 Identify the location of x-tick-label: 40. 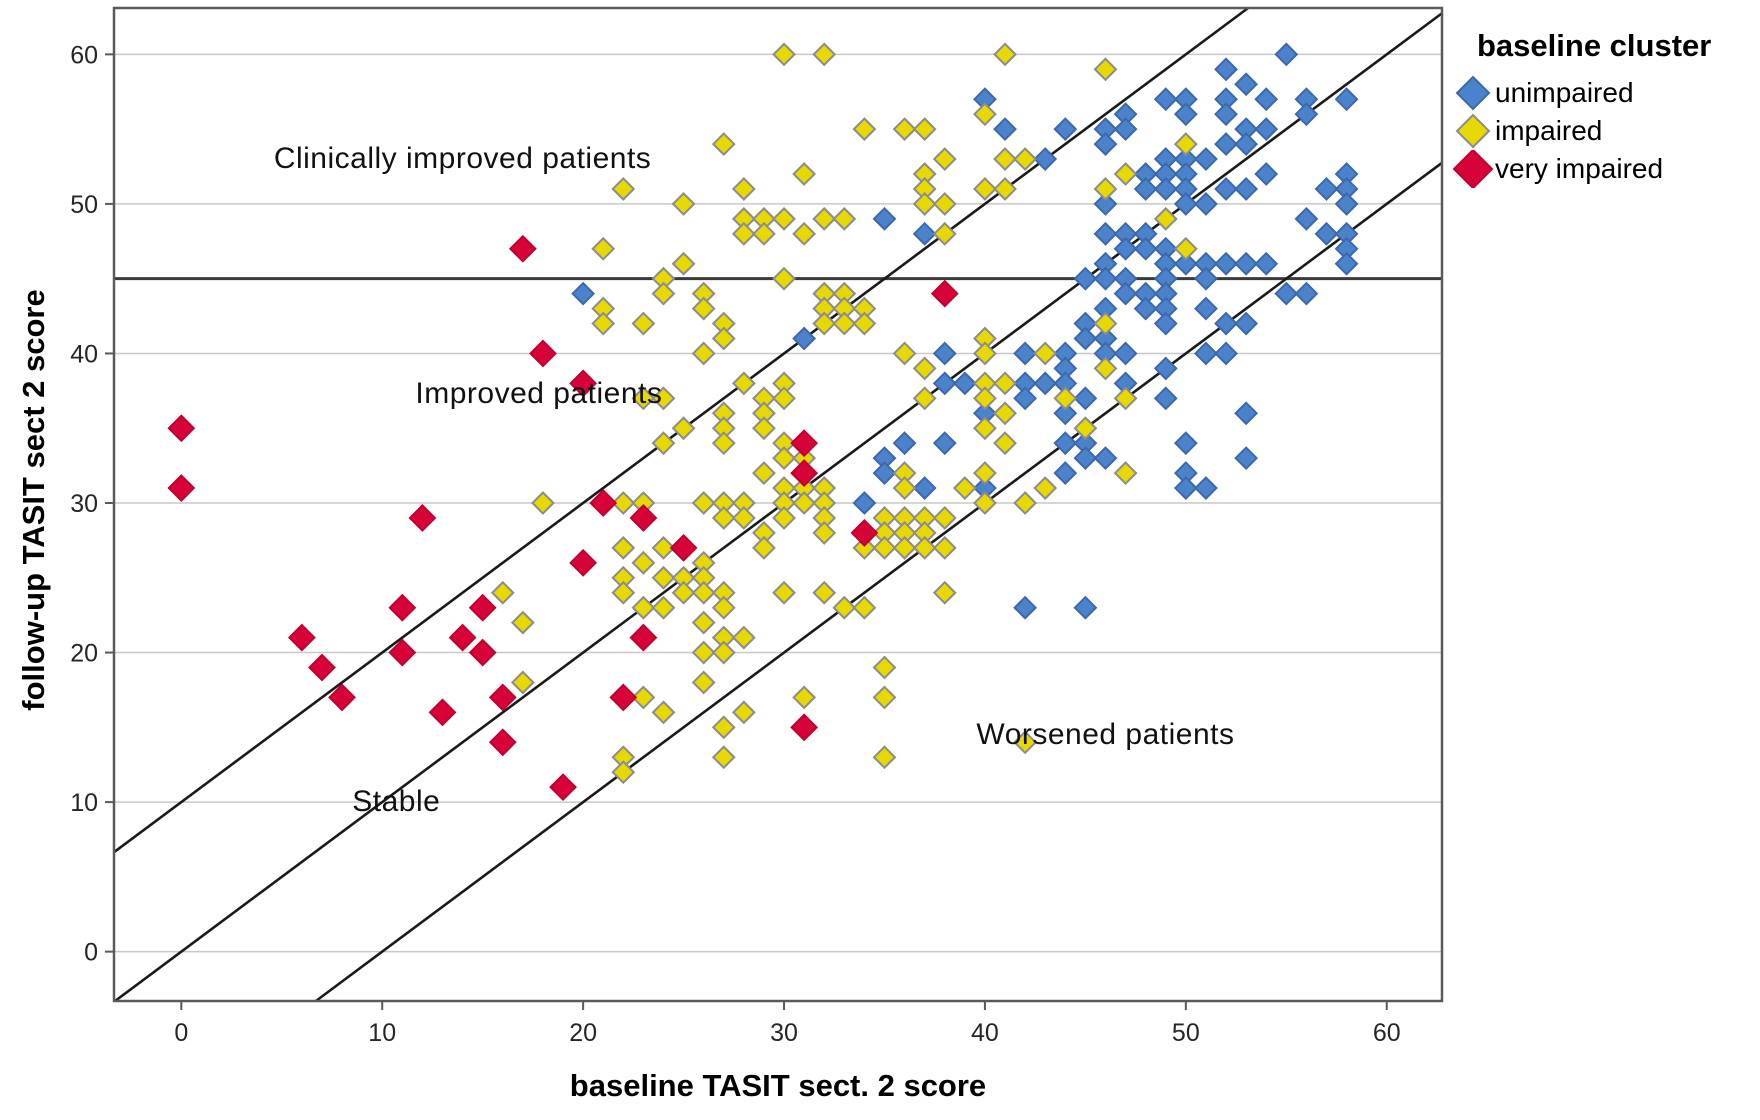
(985, 1033).